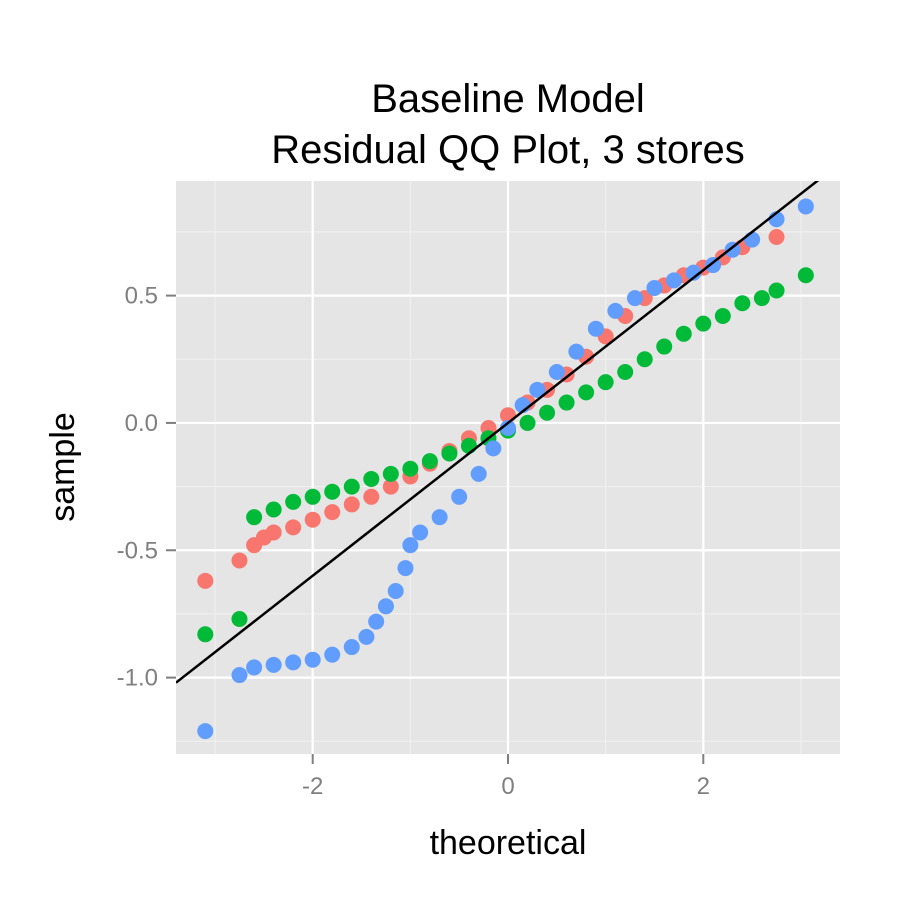  I want to click on chart-title-line-1: Baseline Model, so click(508, 99).